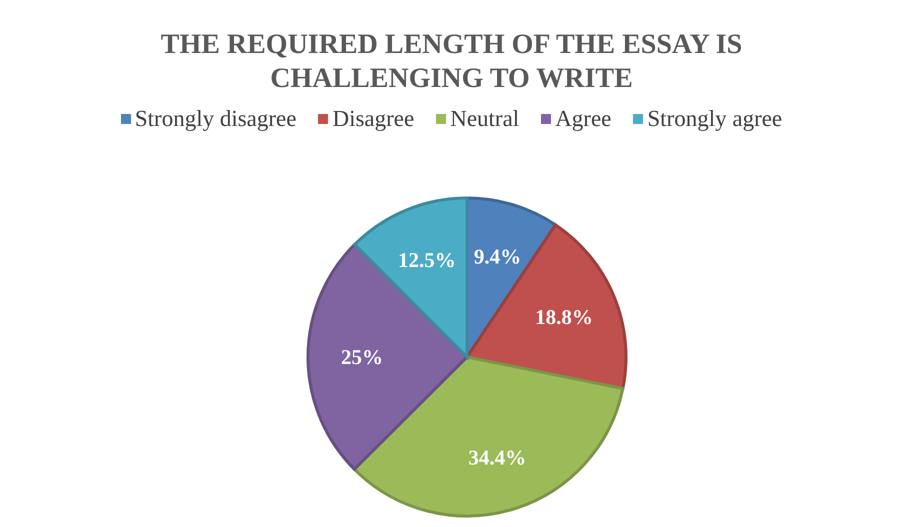 The width and height of the screenshot is (903, 527). What do you see at coordinates (485, 119) in the screenshot?
I see `legend-label: Neutral` at bounding box center [485, 119].